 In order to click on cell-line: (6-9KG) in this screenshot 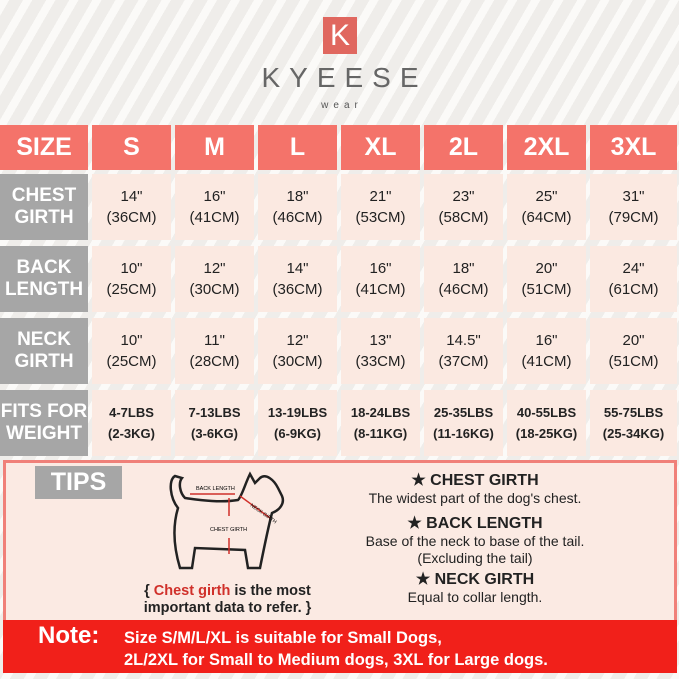, I will do `click(297, 433)`.